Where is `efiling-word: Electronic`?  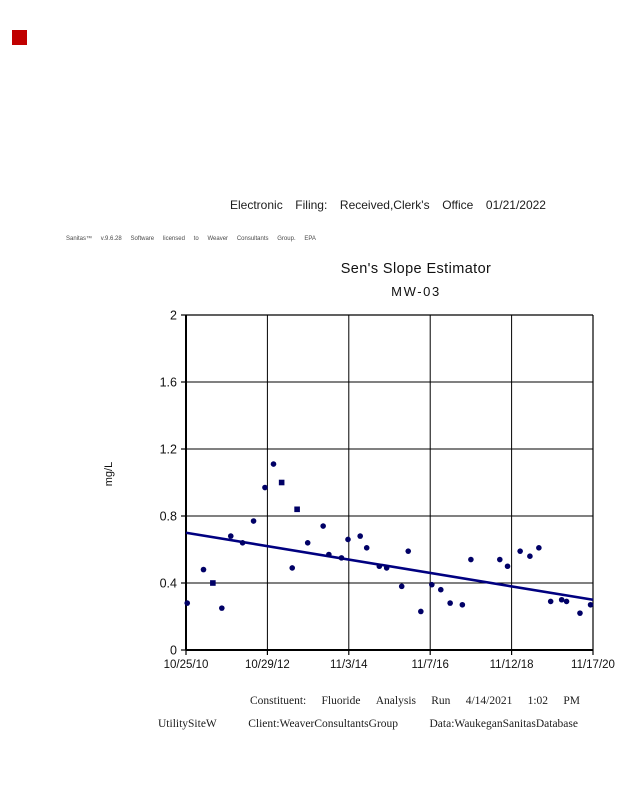 efiling-word: Electronic is located at coordinates (256, 205).